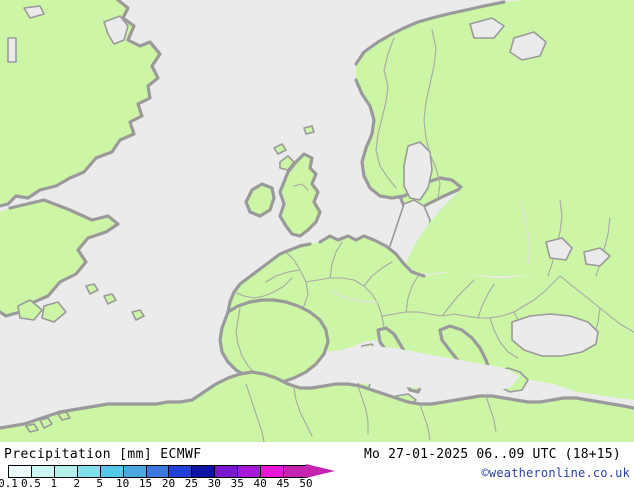  Describe the element at coordinates (492, 454) in the screenshot. I see `forecast-datetime: Mo 27-01-2025 06..09 UTC (18+15)` at that location.